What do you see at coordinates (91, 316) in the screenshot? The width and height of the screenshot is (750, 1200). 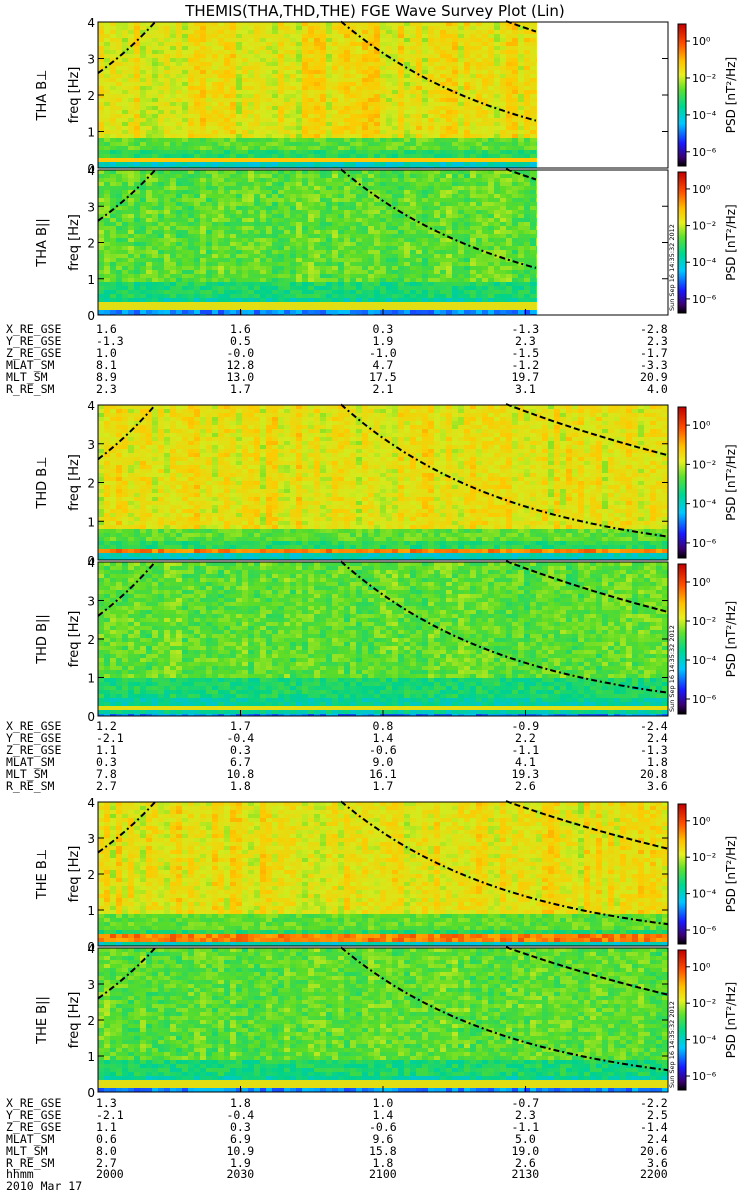 I see `y-tick-label: 0` at bounding box center [91, 316].